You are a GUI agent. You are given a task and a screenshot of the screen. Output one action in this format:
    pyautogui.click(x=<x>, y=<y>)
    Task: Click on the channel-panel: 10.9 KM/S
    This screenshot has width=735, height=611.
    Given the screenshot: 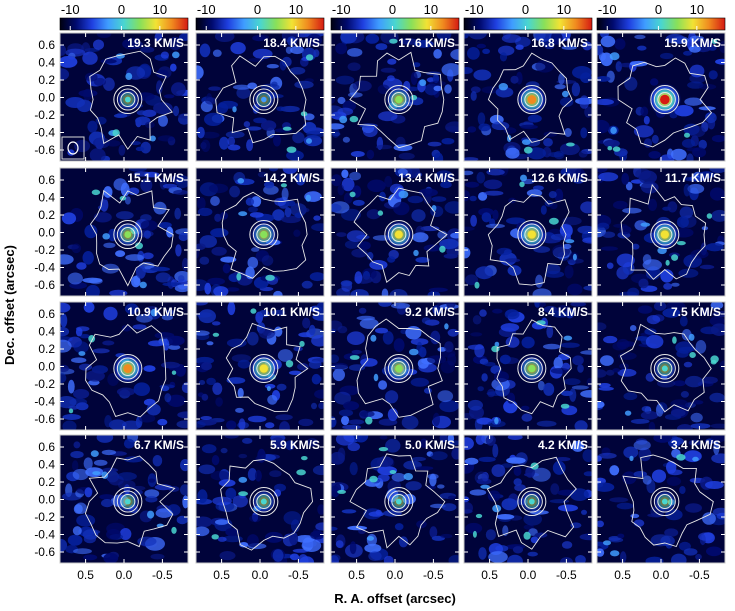 What is the action you would take?
    pyautogui.click(x=124, y=366)
    